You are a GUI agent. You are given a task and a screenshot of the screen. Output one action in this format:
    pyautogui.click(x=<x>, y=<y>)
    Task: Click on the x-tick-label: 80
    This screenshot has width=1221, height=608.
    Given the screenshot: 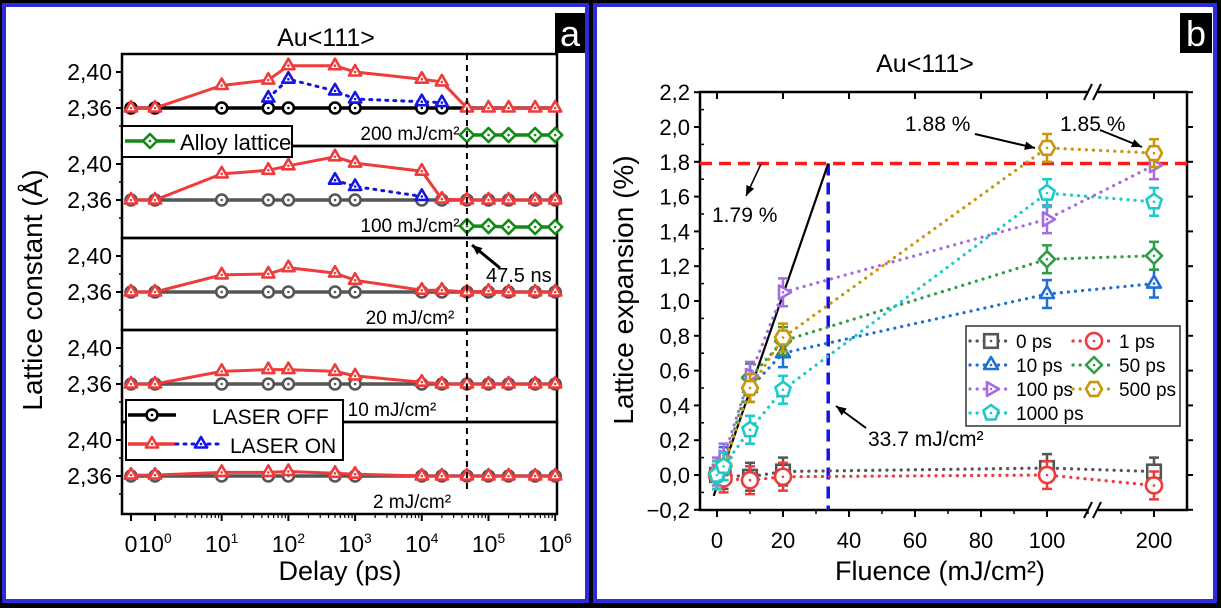 What is the action you would take?
    pyautogui.click(x=981, y=540)
    